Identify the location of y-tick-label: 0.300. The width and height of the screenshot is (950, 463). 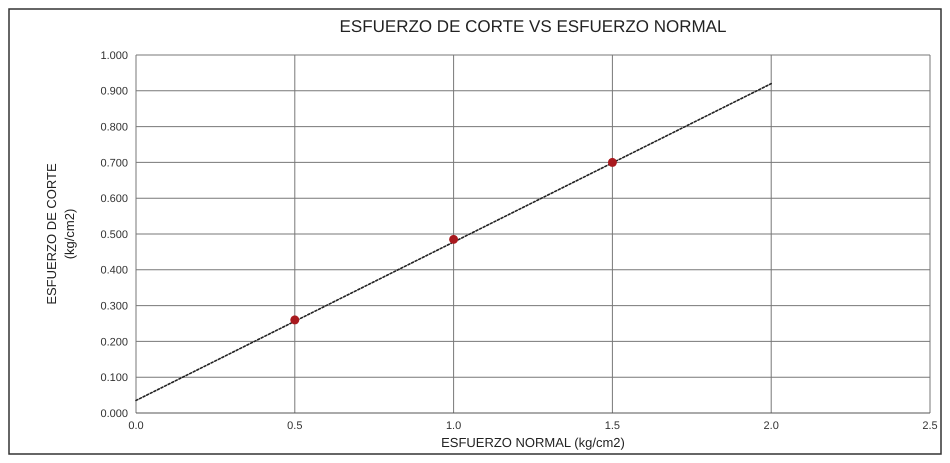
(114, 306).